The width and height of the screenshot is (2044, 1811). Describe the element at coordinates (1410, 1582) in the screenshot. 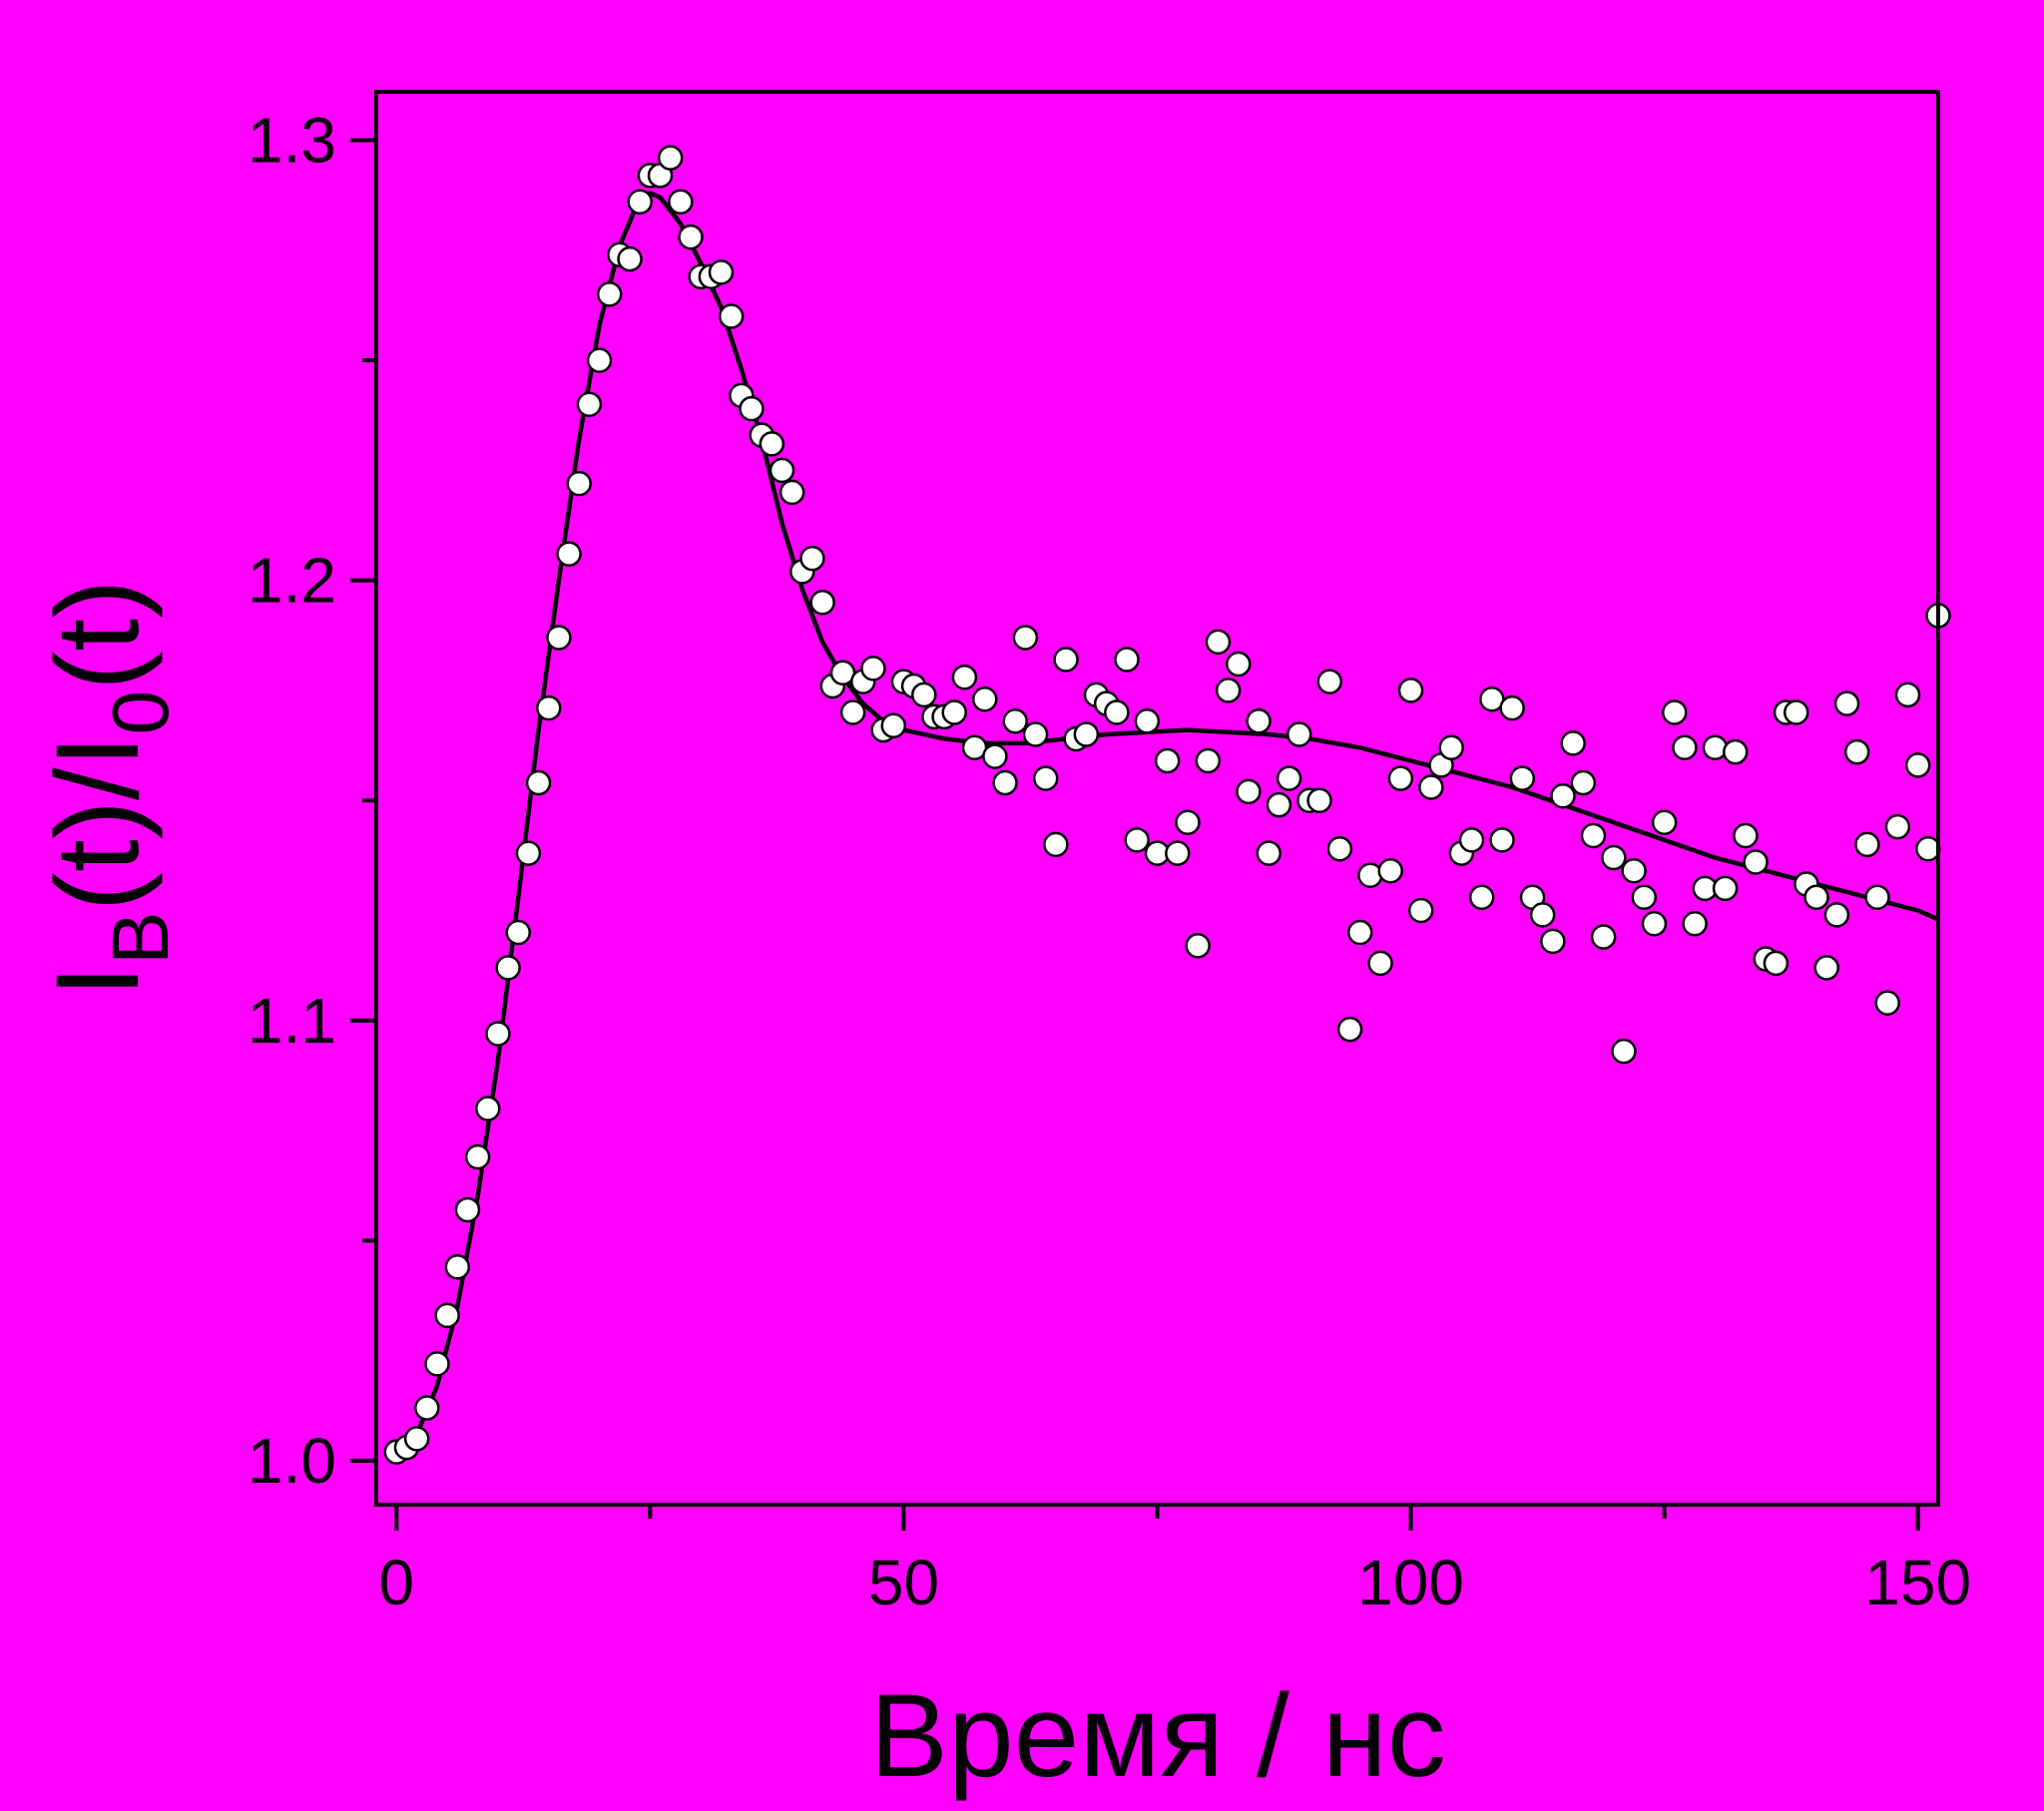

I see `x-tick-label: 100` at that location.